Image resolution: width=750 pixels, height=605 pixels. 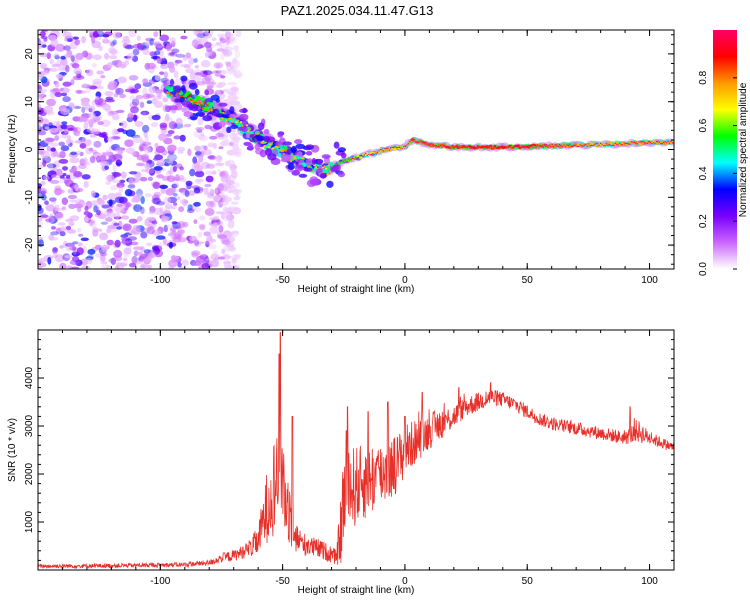 What do you see at coordinates (29, 473) in the screenshot?
I see `y-tick-label: 2000` at bounding box center [29, 473].